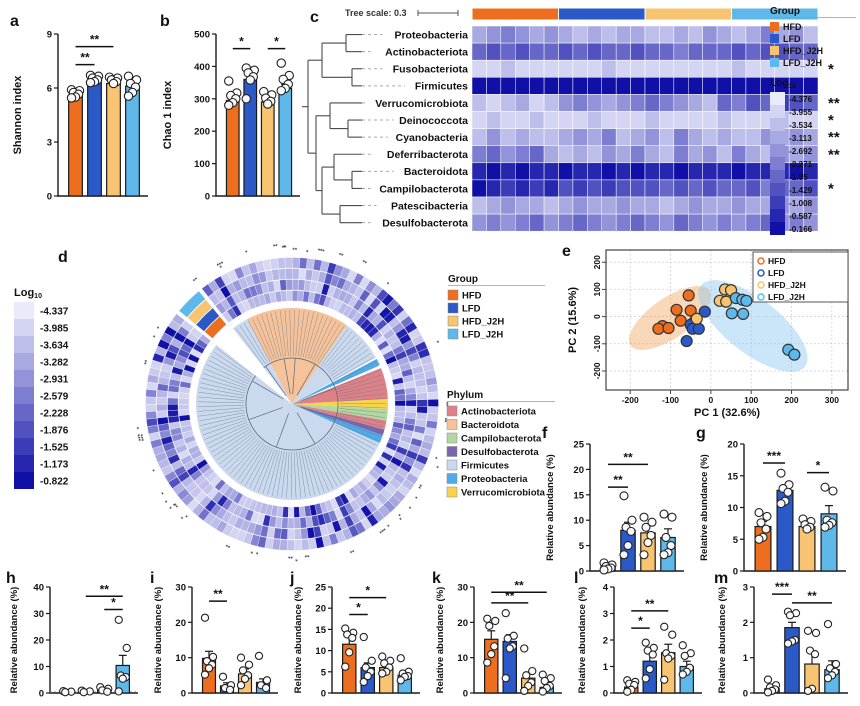 This screenshot has width=860, height=706. What do you see at coordinates (776, 261) in the screenshot?
I see `legend-label: HFD` at bounding box center [776, 261].